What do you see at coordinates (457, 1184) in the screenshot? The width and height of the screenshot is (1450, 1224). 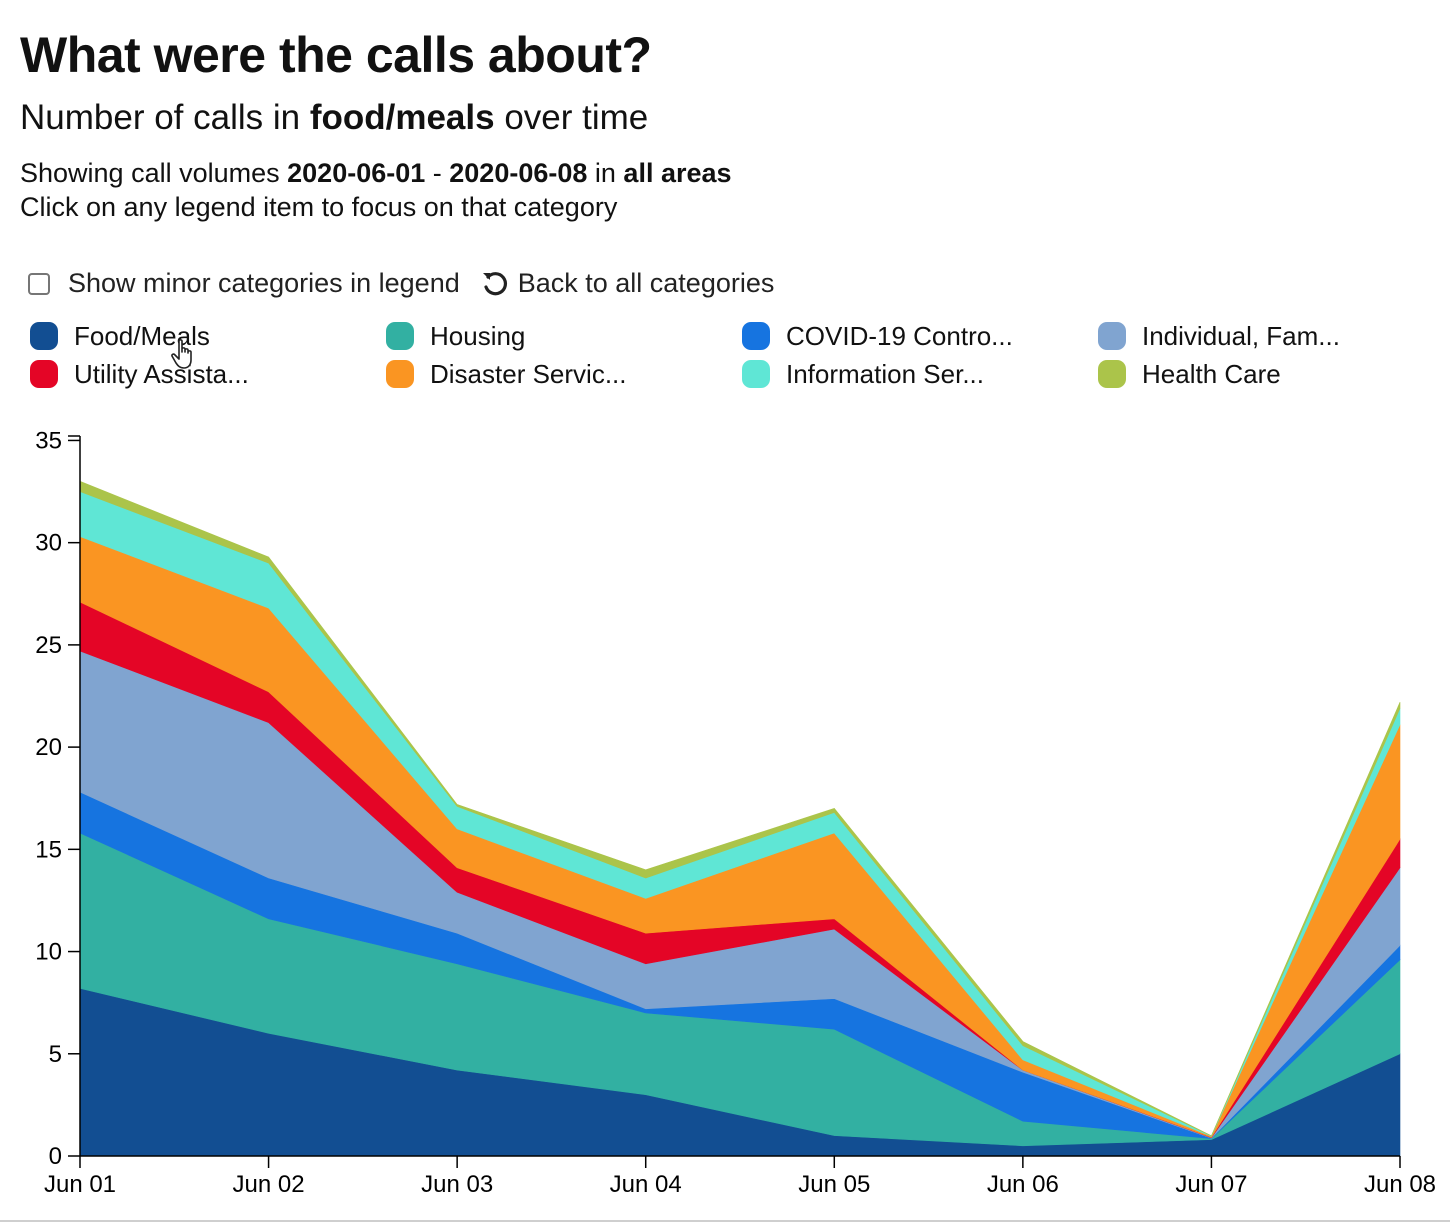 I see `x-tick-label: Jun 03` at bounding box center [457, 1184].